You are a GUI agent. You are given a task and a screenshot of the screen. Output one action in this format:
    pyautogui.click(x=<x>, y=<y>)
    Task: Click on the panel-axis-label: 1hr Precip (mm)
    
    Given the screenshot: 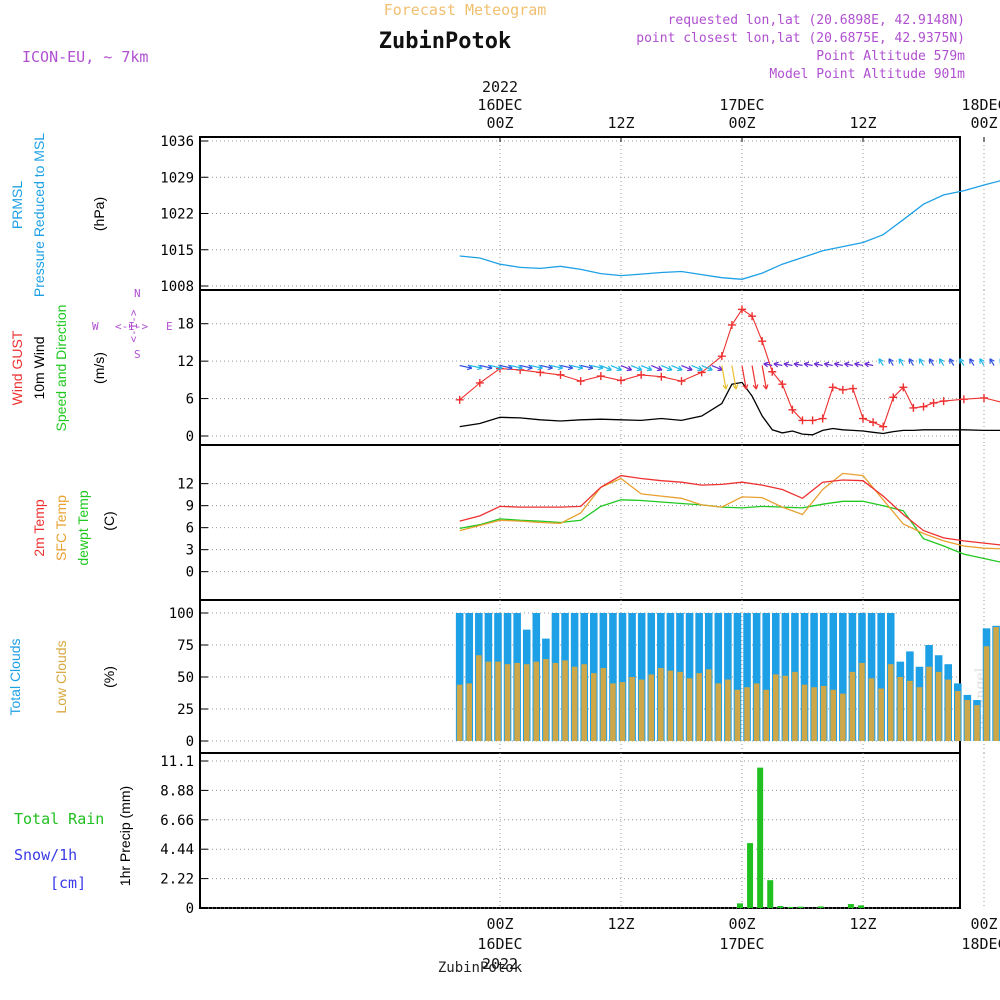 What is the action you would take?
    pyautogui.click(x=125, y=836)
    